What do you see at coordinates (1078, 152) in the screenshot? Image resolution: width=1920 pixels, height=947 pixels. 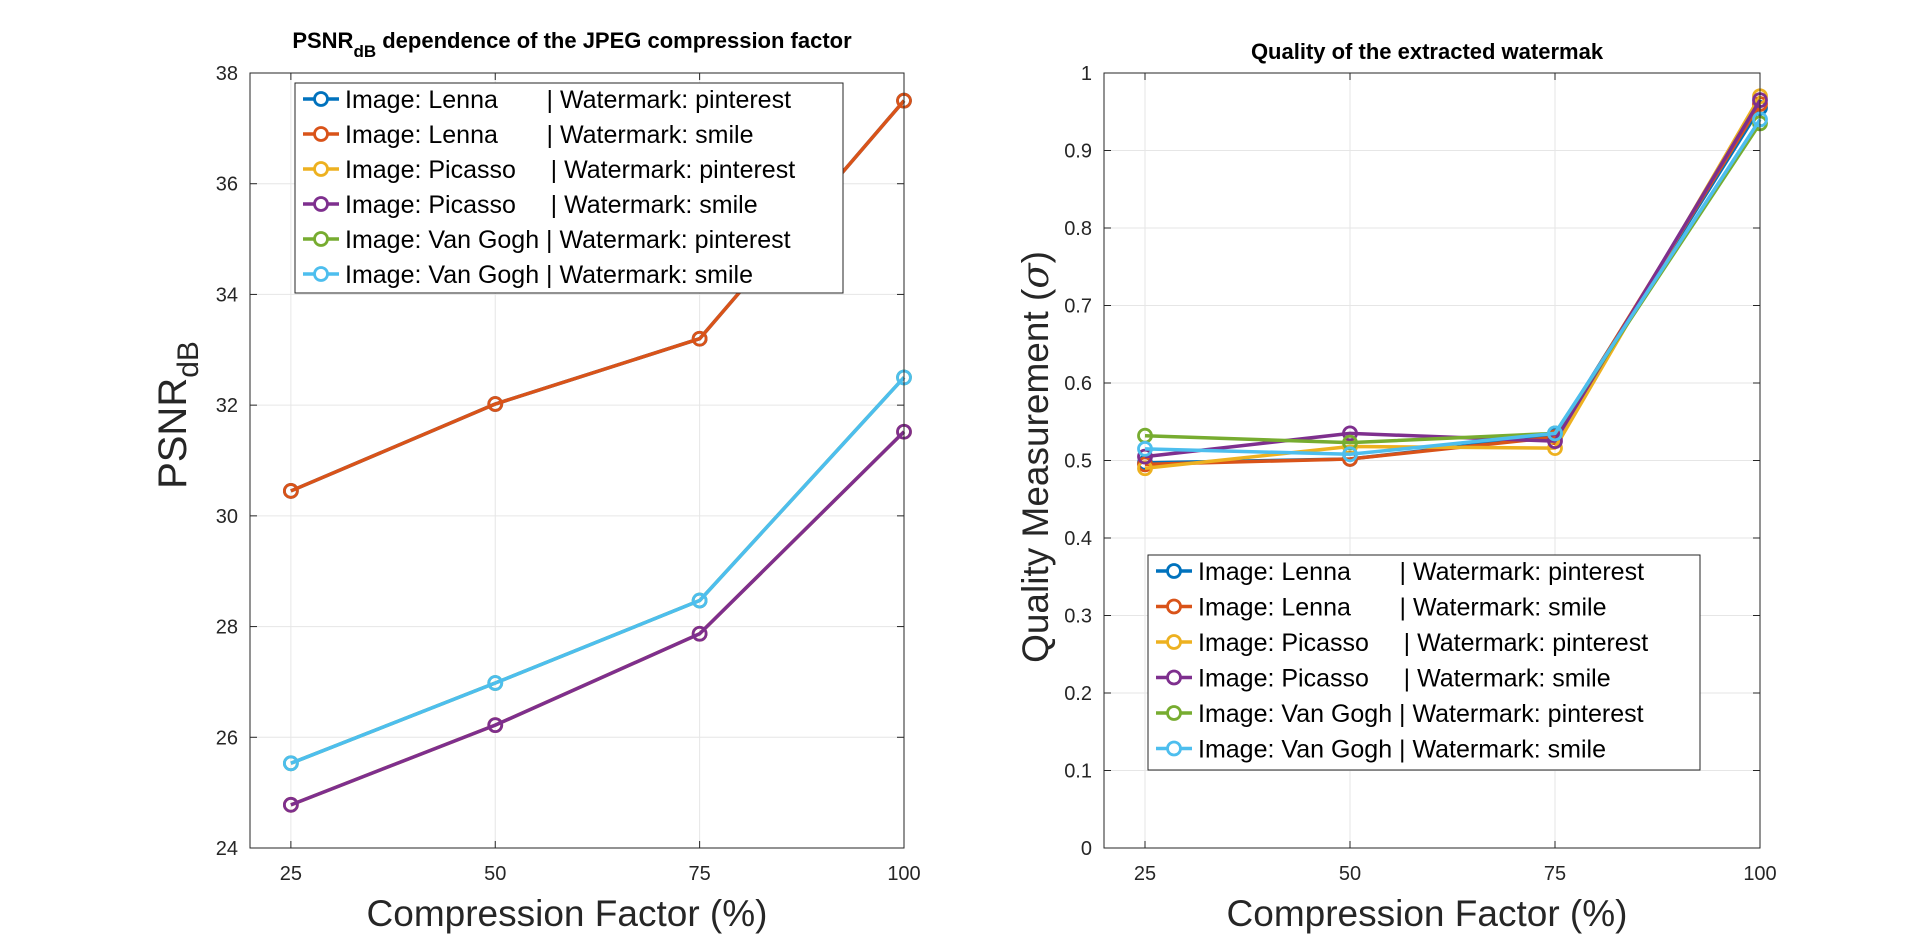 I see `quality-y-tick-label: 0.9` at bounding box center [1078, 152].